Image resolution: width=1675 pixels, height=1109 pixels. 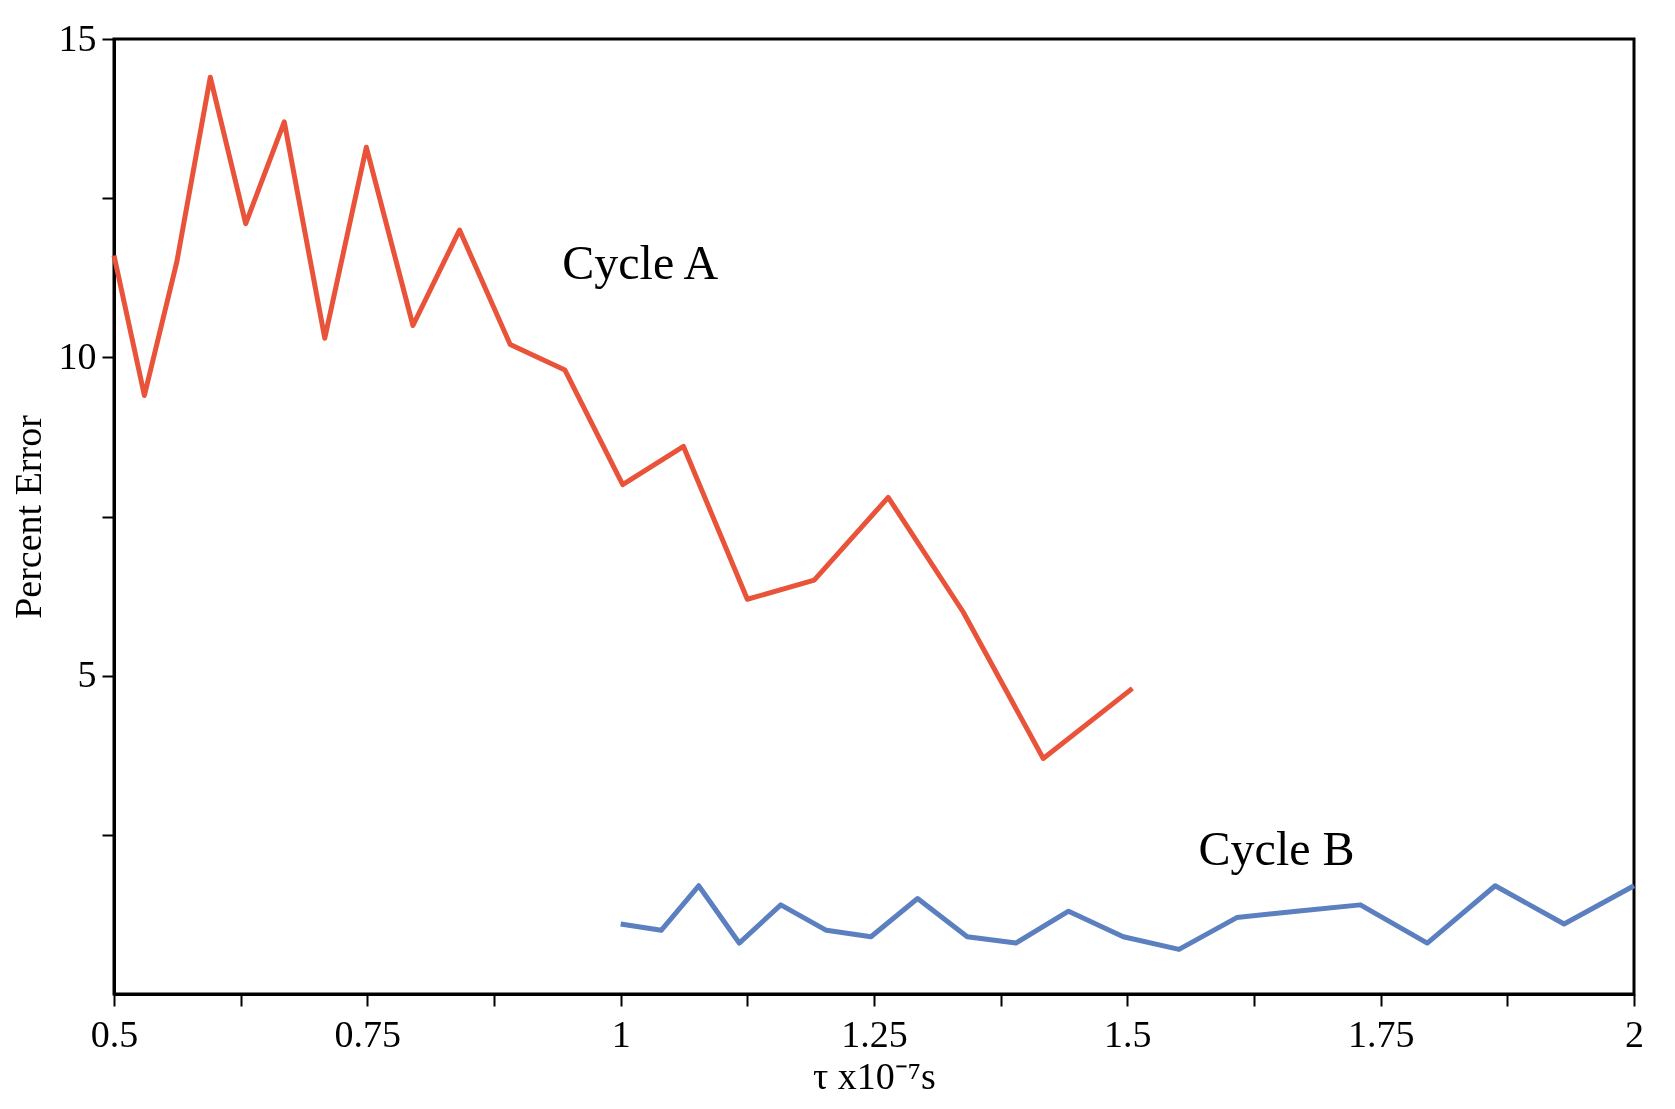 I want to click on x-tick-label: 2, so click(x=1634, y=1033).